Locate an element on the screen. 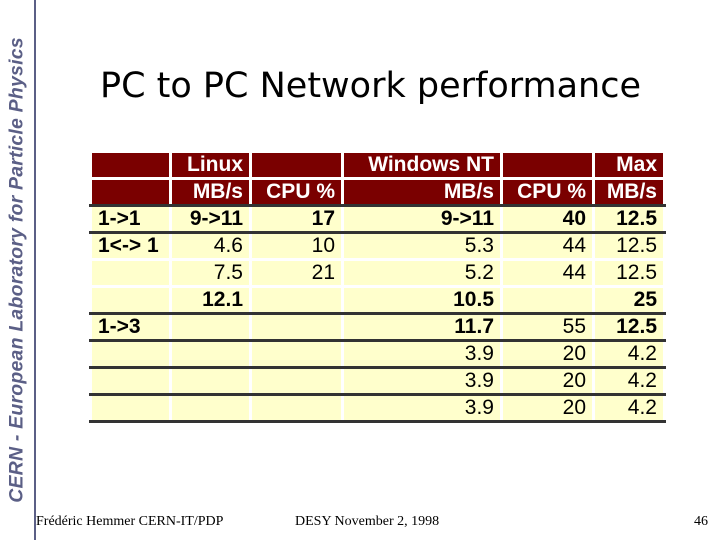  table-cell: 7.5 is located at coordinates (210, 273).